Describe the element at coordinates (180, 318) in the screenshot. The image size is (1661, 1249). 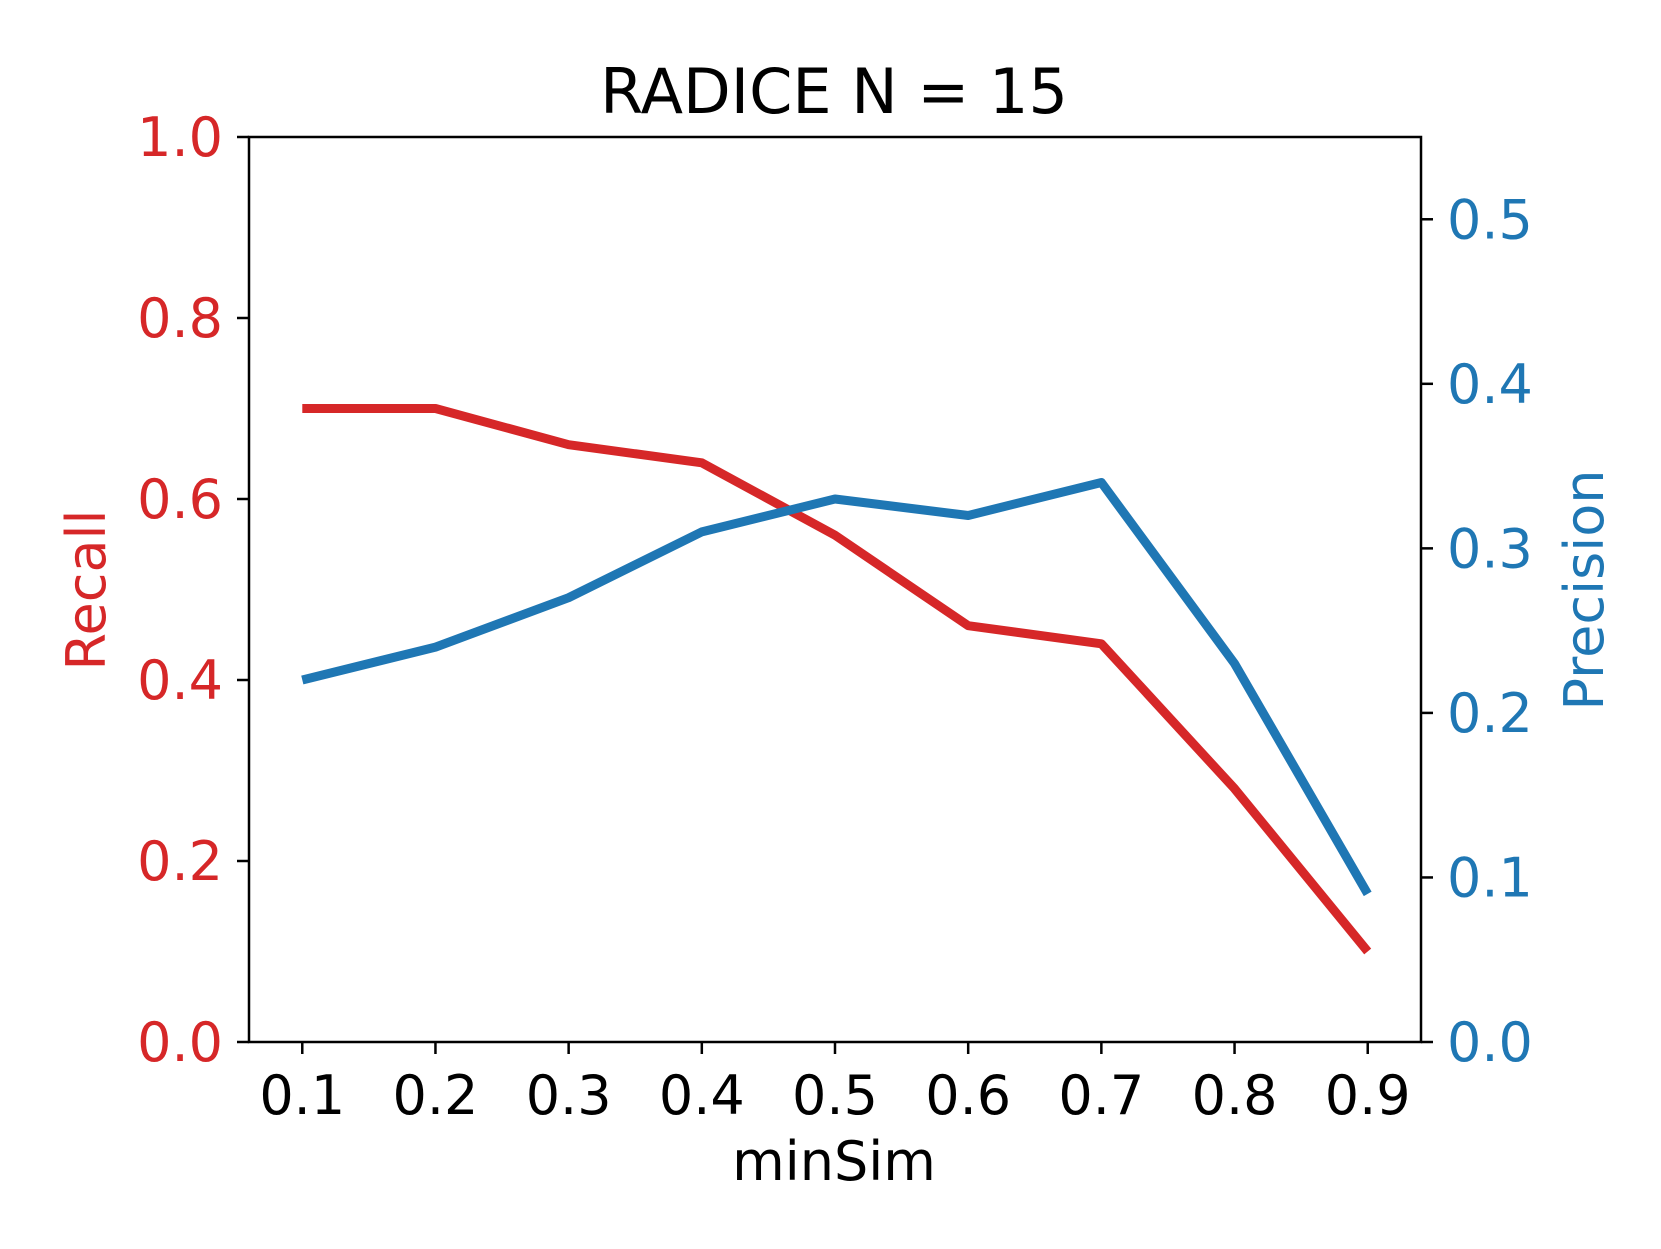
I see `y-tick-label-left: 0.8` at that location.